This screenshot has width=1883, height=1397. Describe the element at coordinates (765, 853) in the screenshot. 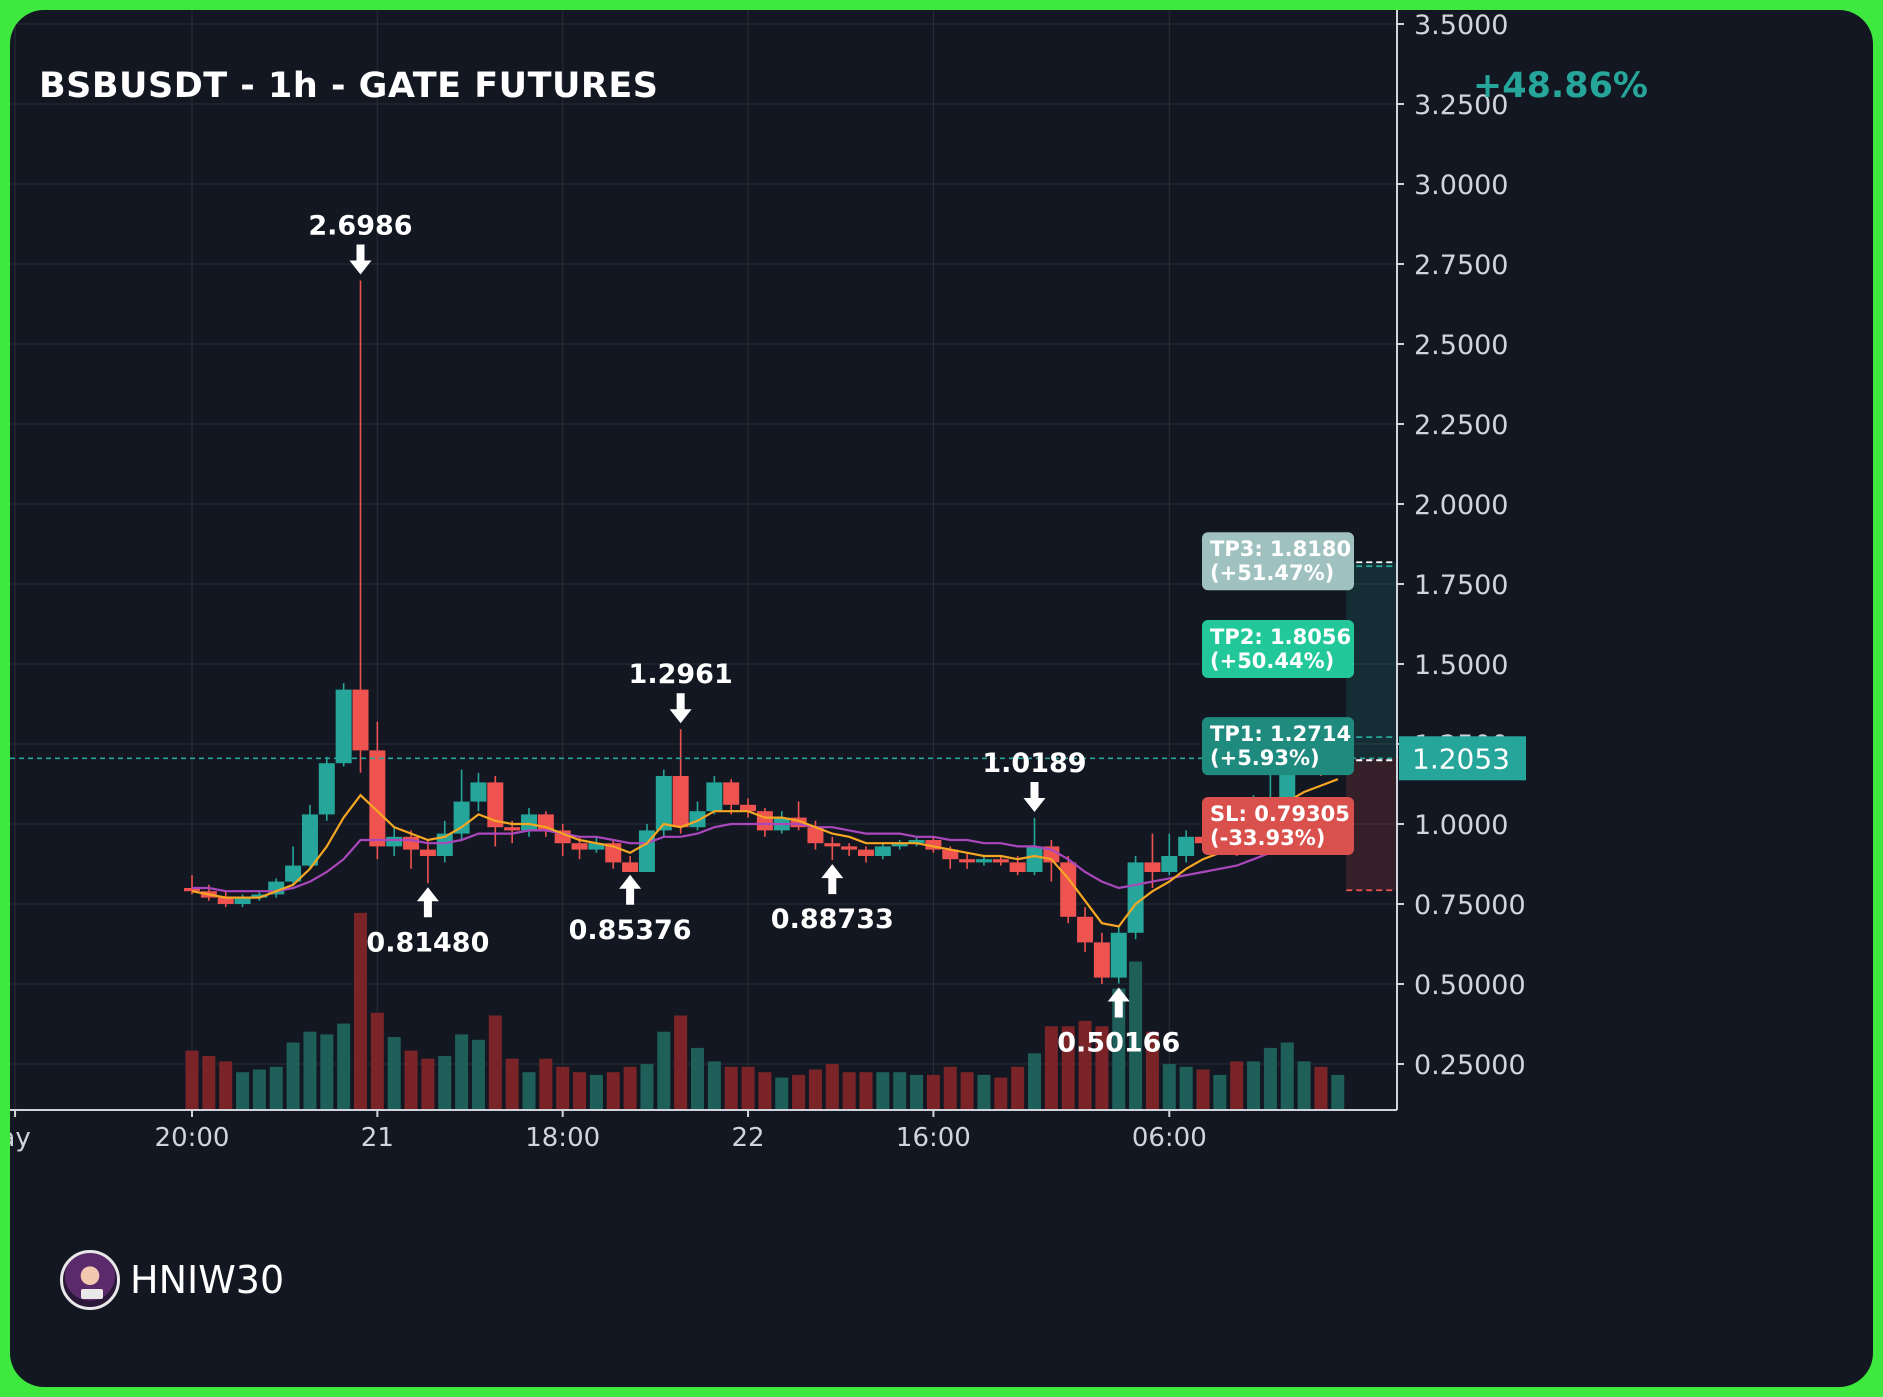

I see `ema-fast-line` at that location.